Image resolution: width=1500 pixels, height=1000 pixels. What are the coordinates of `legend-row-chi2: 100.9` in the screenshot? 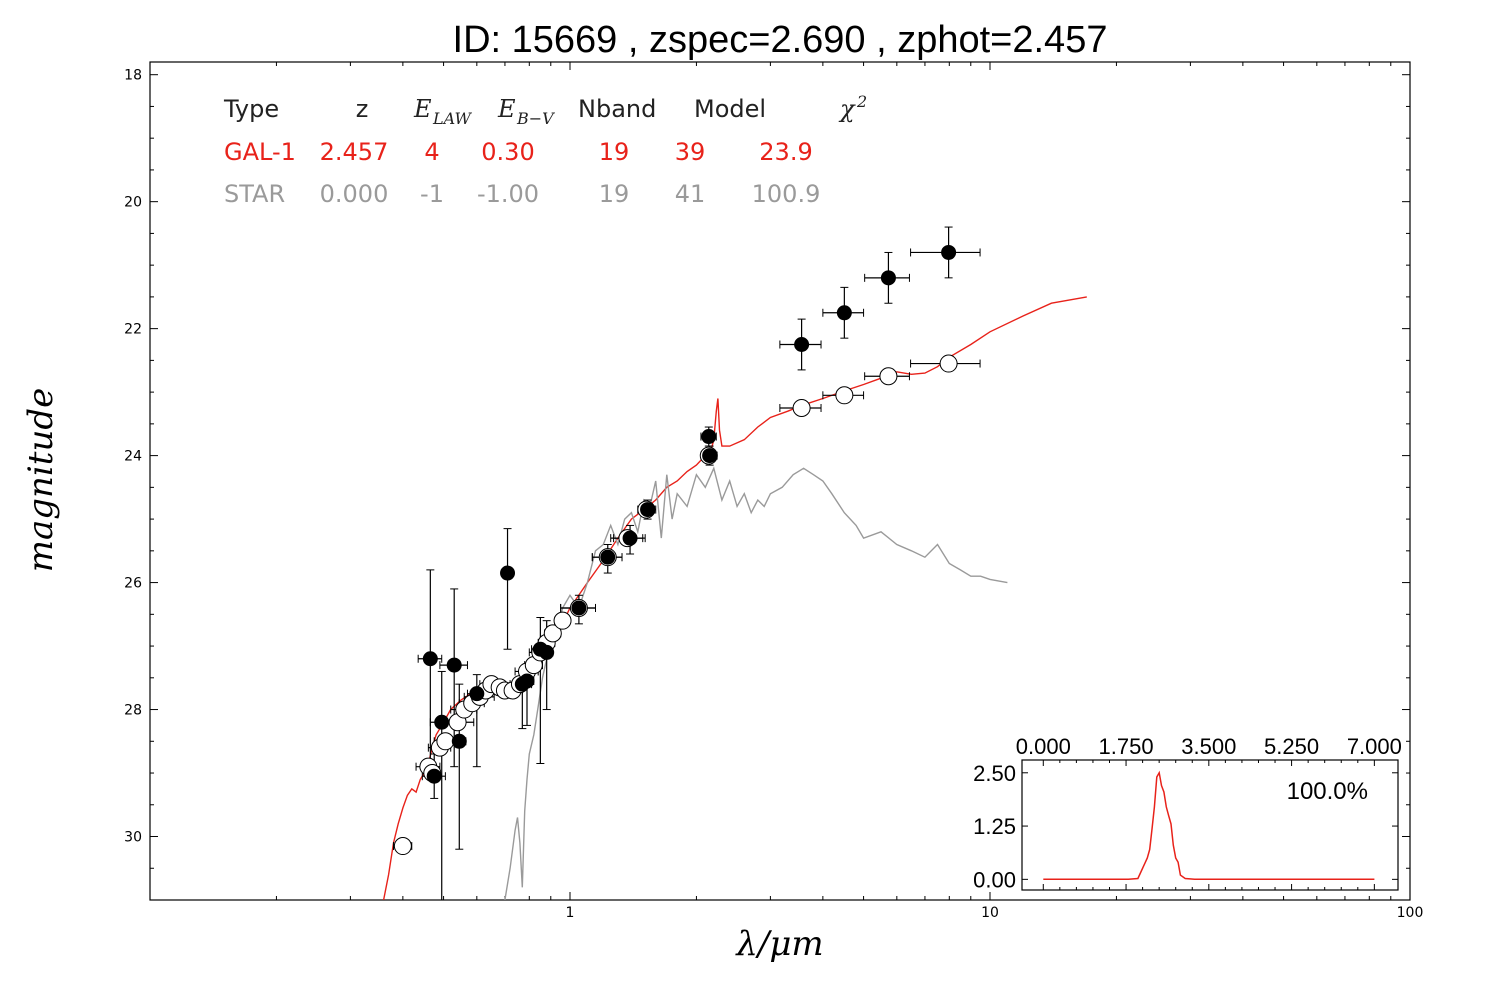 It's located at (786, 194).